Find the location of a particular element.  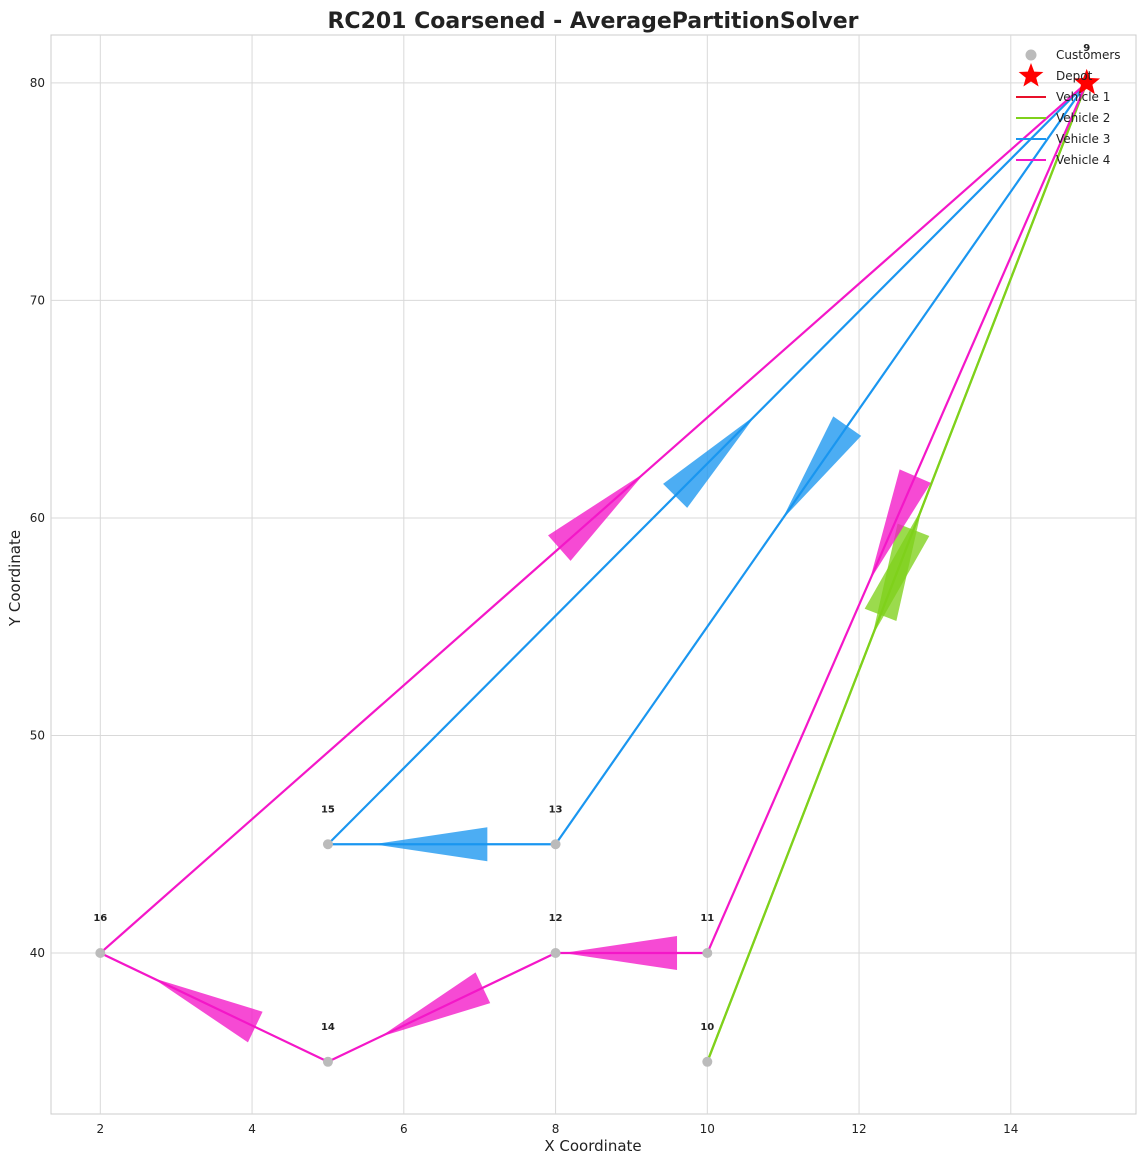

legend-label: Vehicle 4 is located at coordinates (1083, 160).